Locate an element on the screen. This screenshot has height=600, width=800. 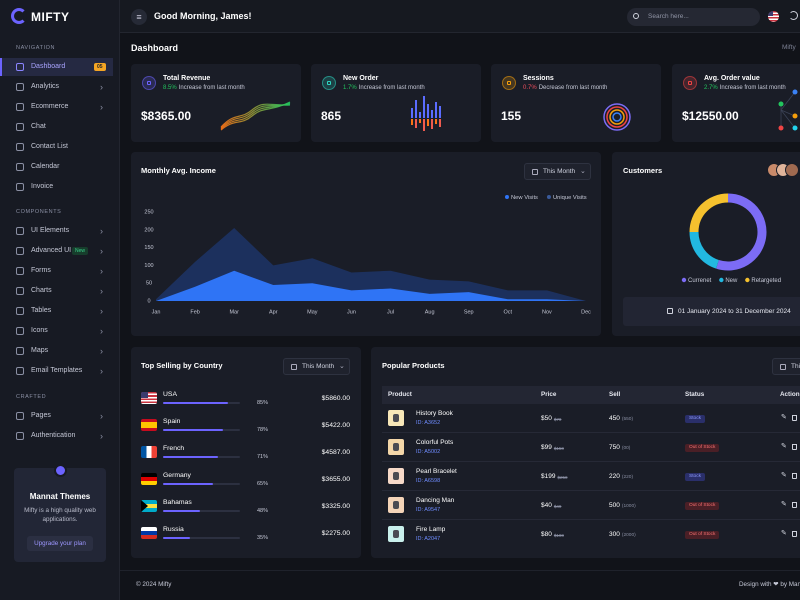
date-range: 01 January 2024 to 31 December 2024 is located at coordinates (734, 311).